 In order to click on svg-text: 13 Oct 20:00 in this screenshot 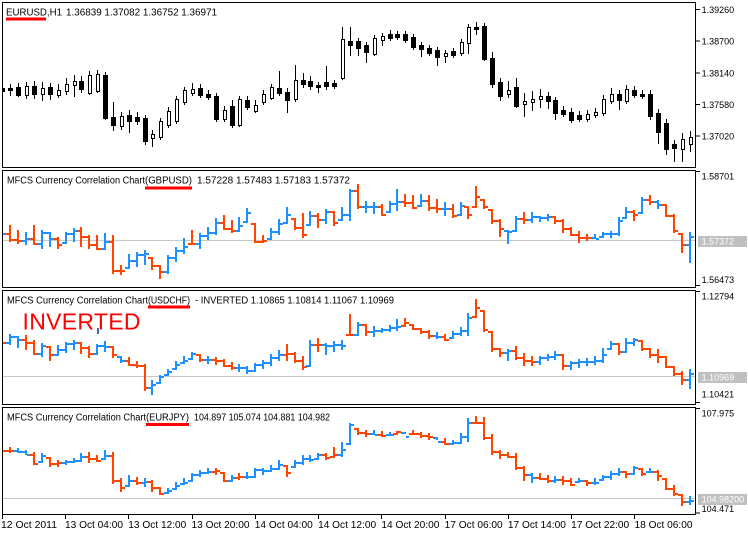, I will do `click(221, 525)`.